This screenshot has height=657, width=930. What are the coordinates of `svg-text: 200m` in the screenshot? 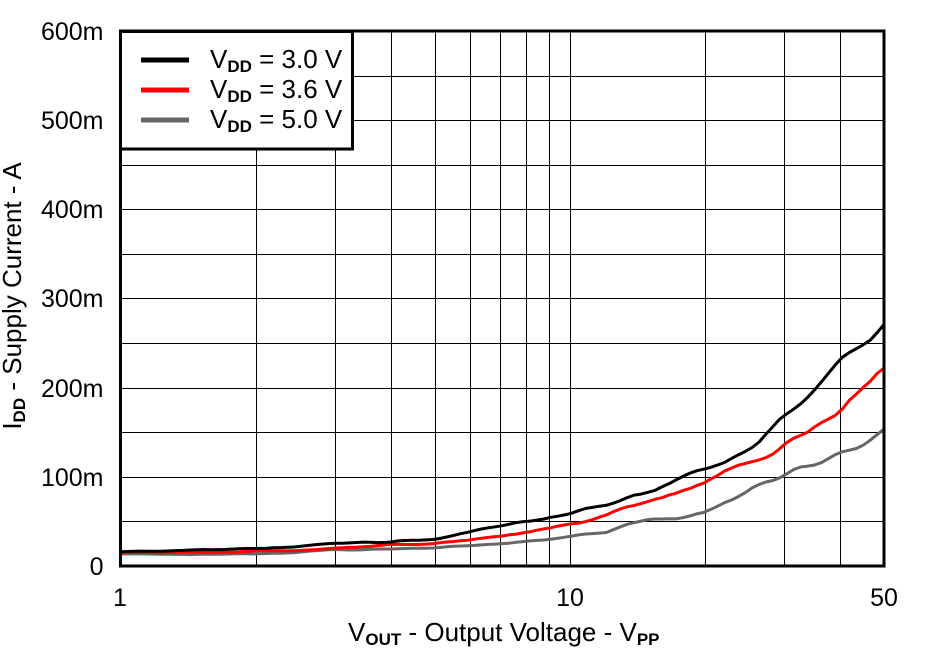 It's located at (72, 389).